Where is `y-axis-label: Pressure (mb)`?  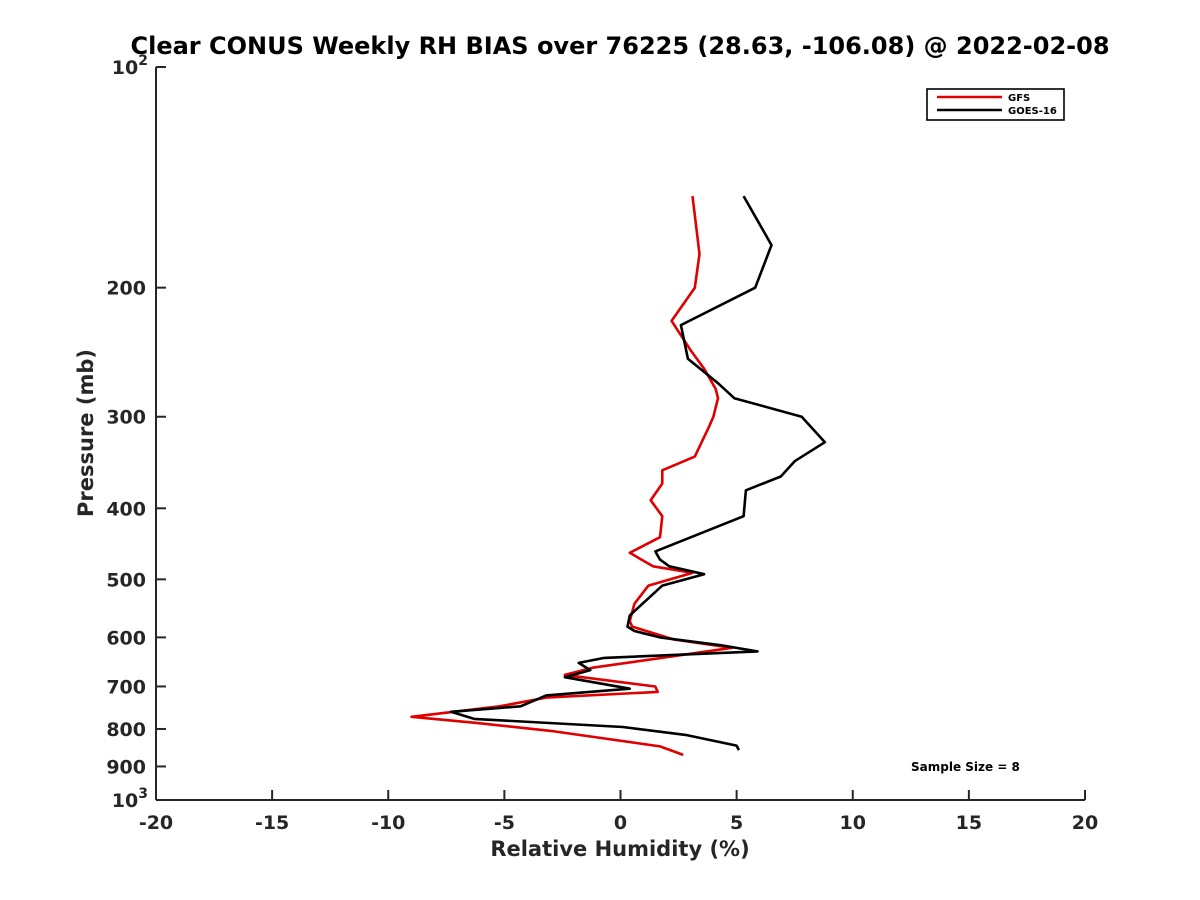
y-axis-label: Pressure (mb) is located at coordinates (86, 433).